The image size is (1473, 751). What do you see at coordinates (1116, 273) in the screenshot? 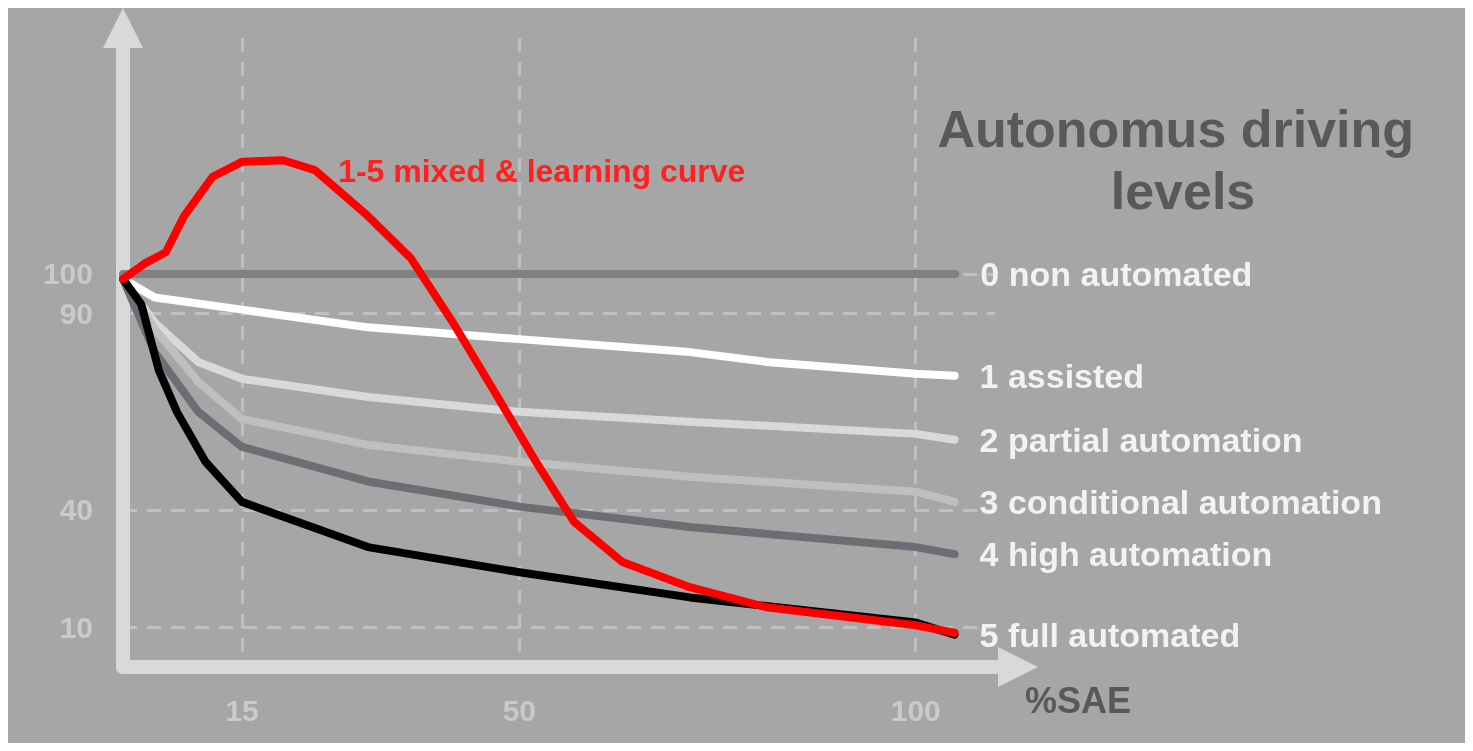
I see `series-label: 0 non automated` at bounding box center [1116, 273].